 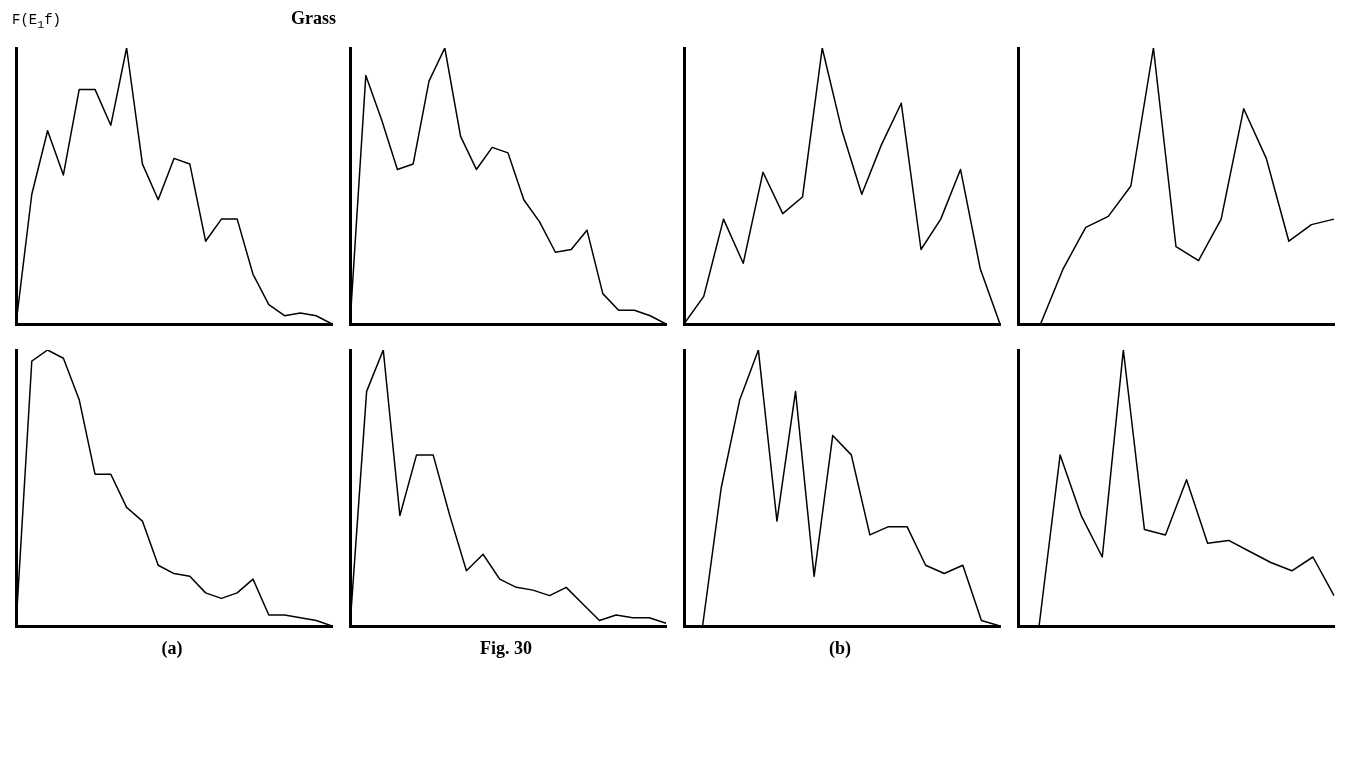 I want to click on chart-title: Grass, so click(x=313, y=18).